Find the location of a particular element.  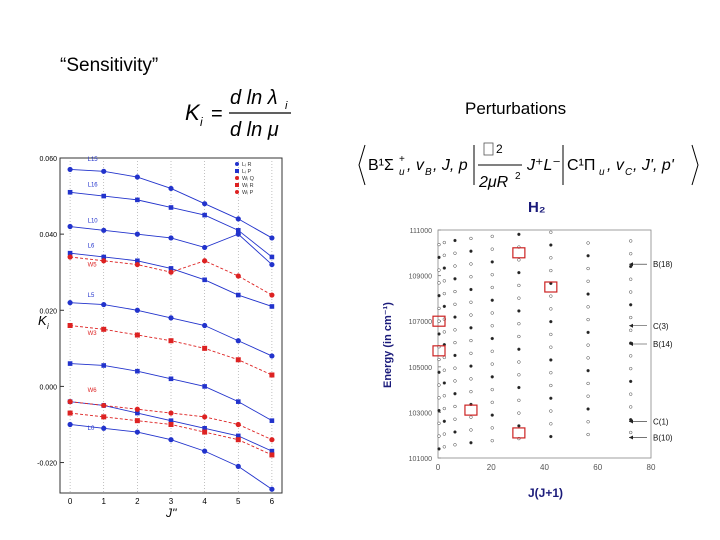

ket-sub: u is located at coordinates (602, 172).